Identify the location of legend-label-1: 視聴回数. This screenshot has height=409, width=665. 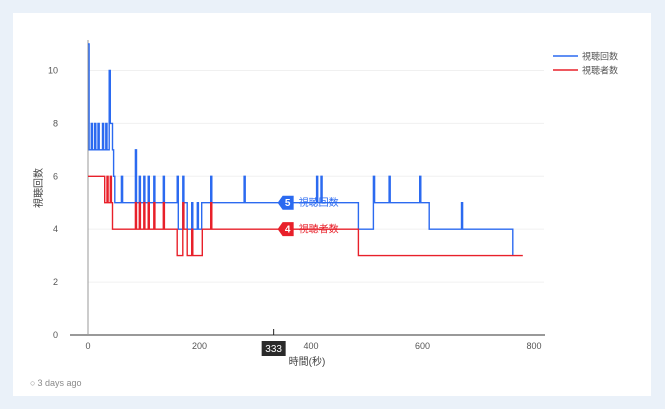
(600, 56).